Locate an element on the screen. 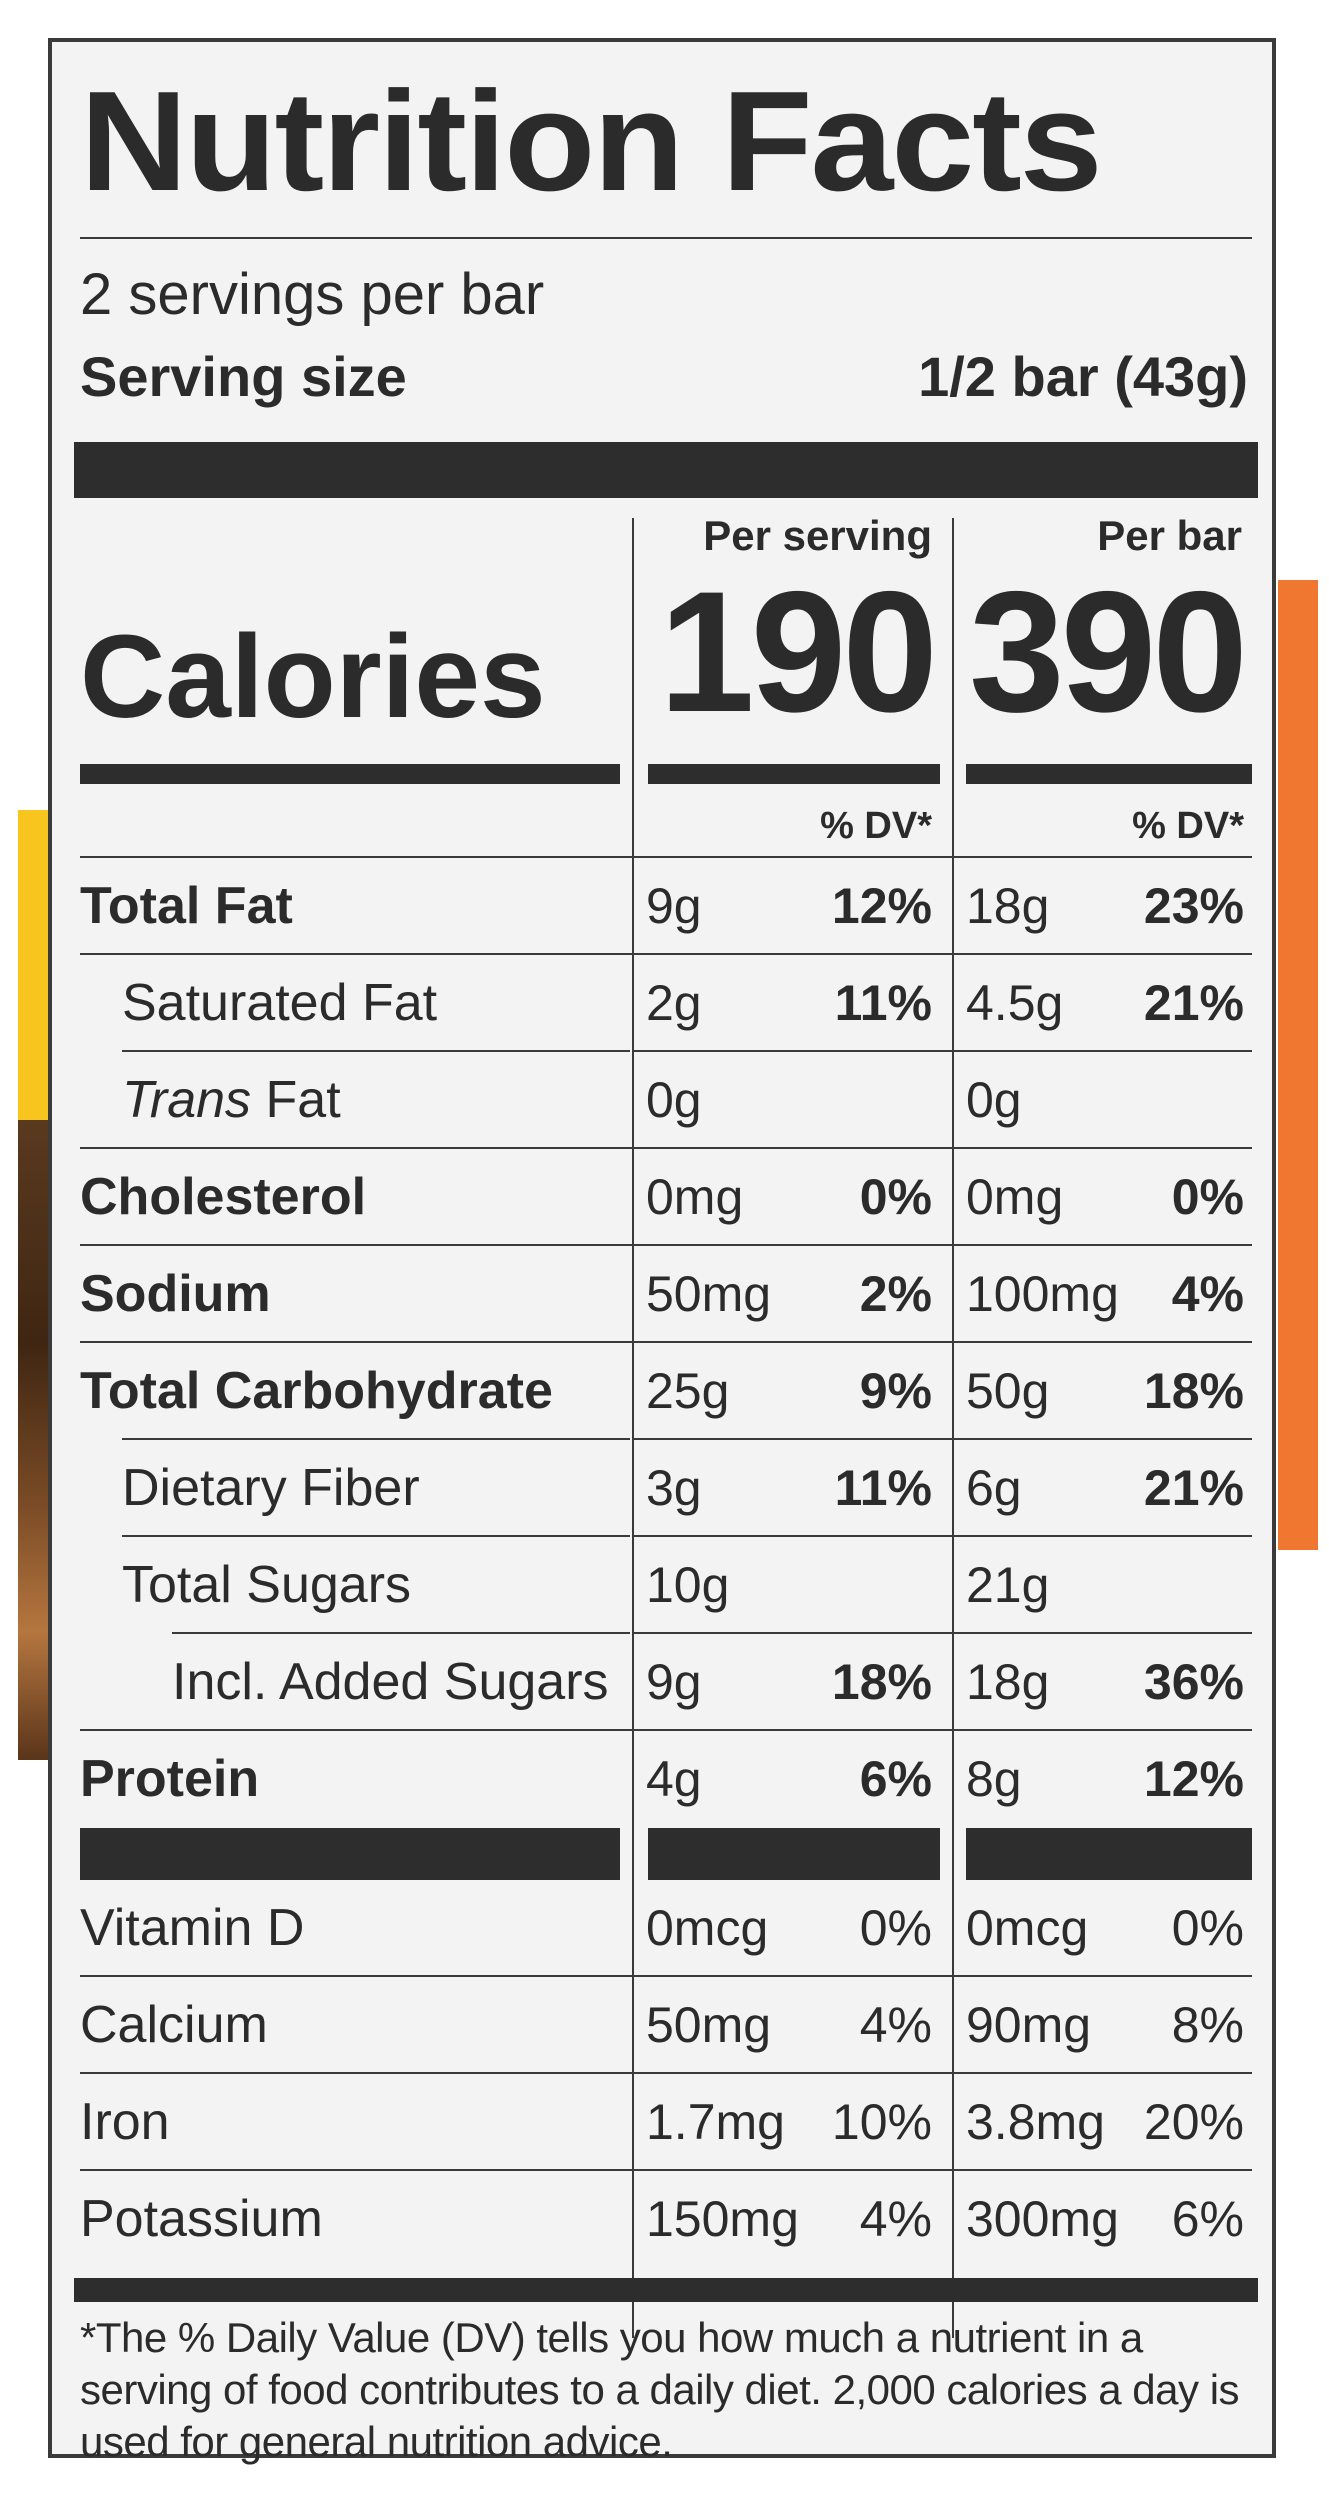 This screenshot has height=2499, width=1329. dv-bar: 36% is located at coordinates (1193, 1682).